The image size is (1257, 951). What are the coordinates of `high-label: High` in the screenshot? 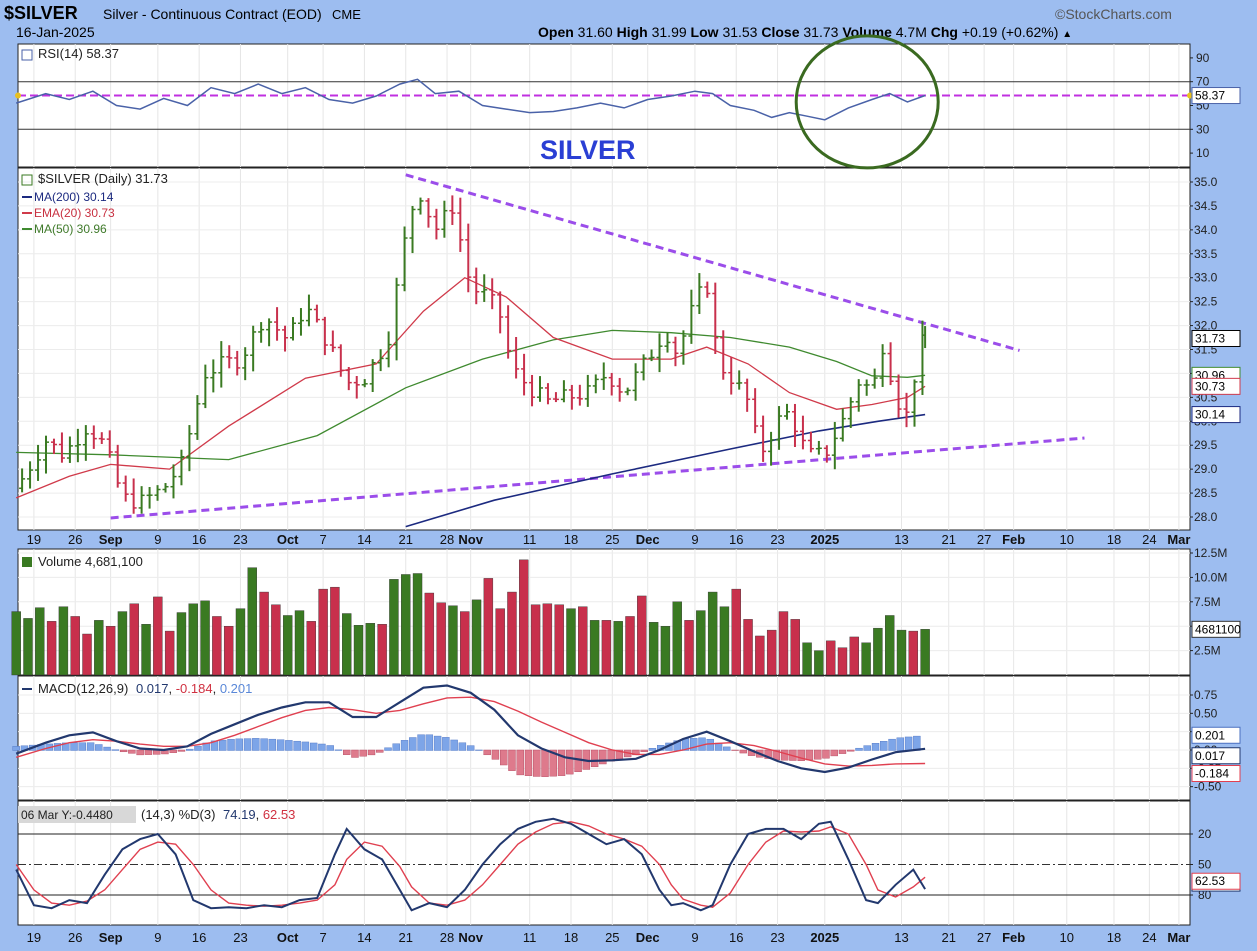 It's located at (632, 32).